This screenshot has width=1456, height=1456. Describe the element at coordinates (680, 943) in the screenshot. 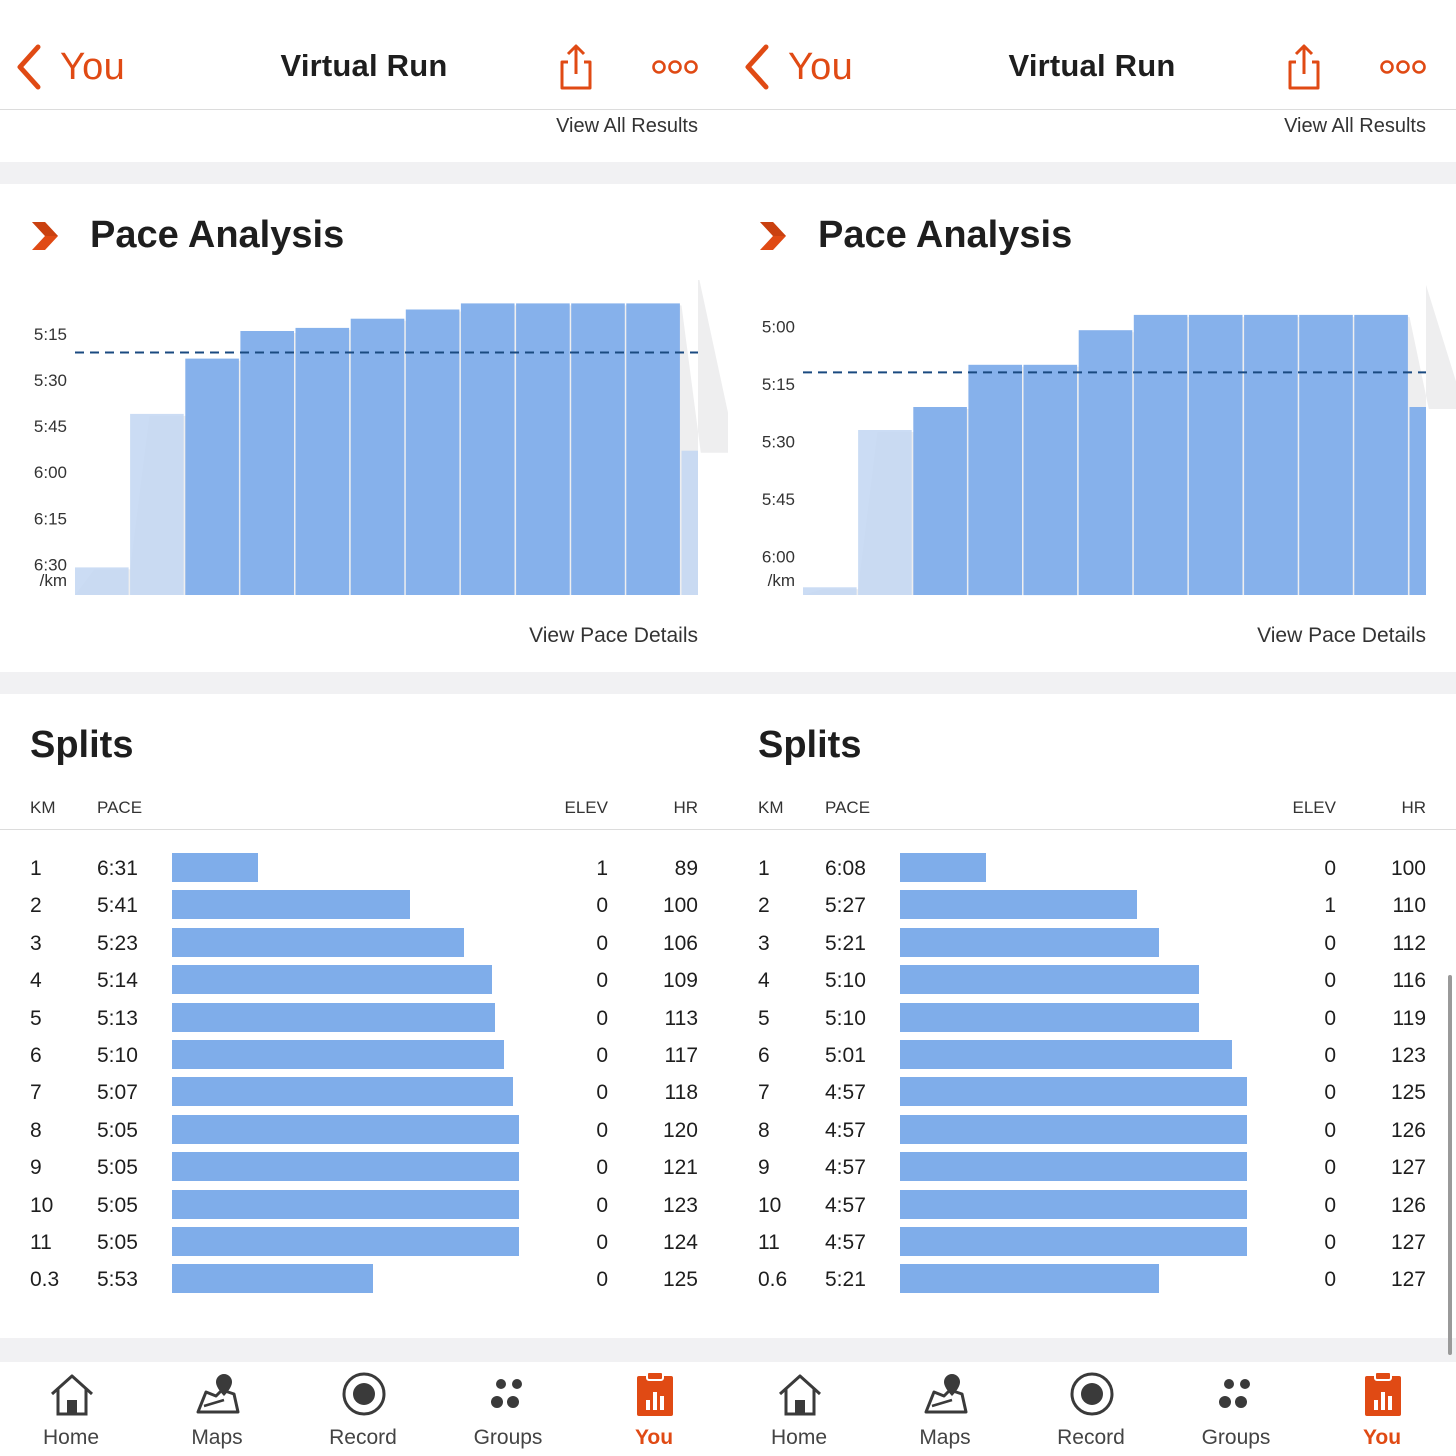

I see `split-hr: 106` at that location.